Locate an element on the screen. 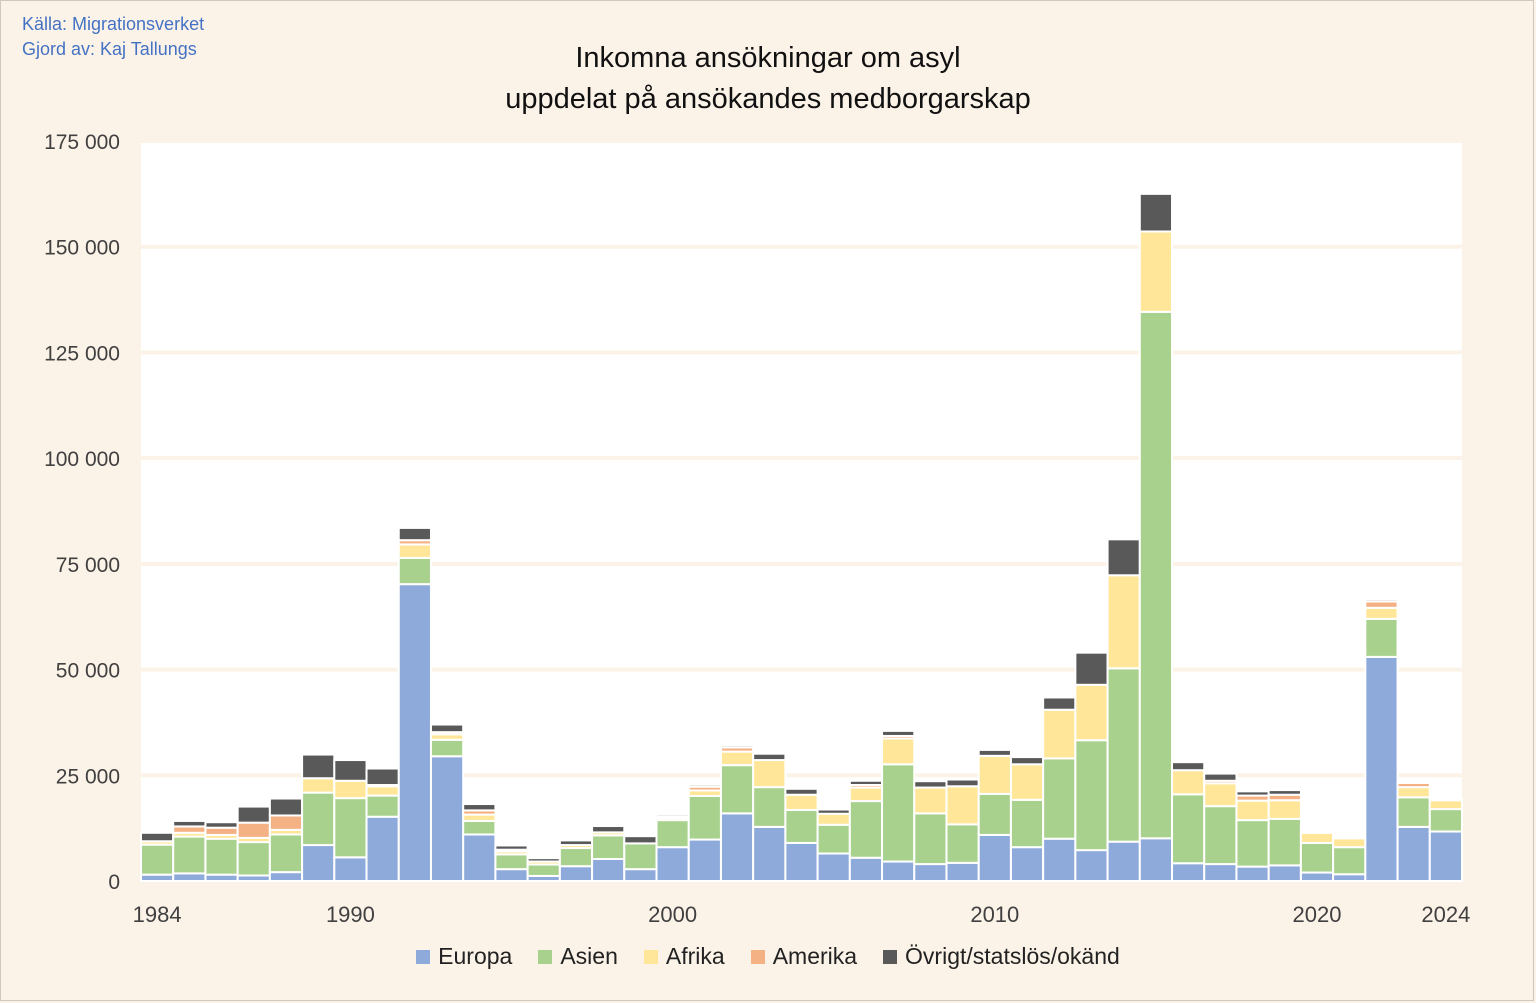 The width and height of the screenshot is (1536, 1003). legend-label: Övrigt/statslös/okänd is located at coordinates (1012, 956).